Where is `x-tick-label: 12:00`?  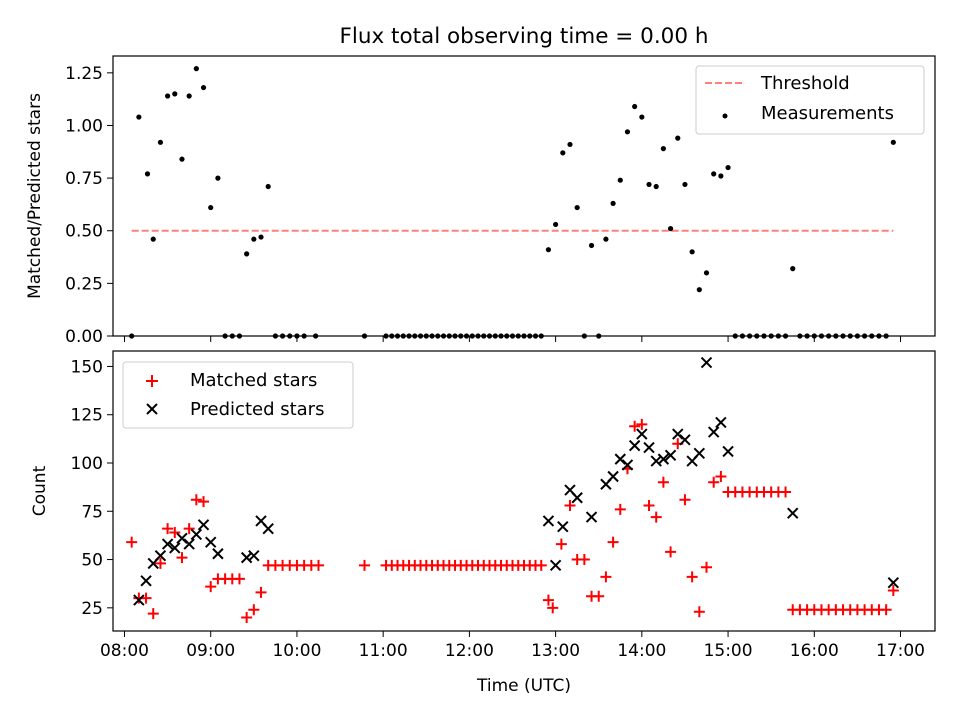
x-tick-label: 12:00 is located at coordinates (469, 651).